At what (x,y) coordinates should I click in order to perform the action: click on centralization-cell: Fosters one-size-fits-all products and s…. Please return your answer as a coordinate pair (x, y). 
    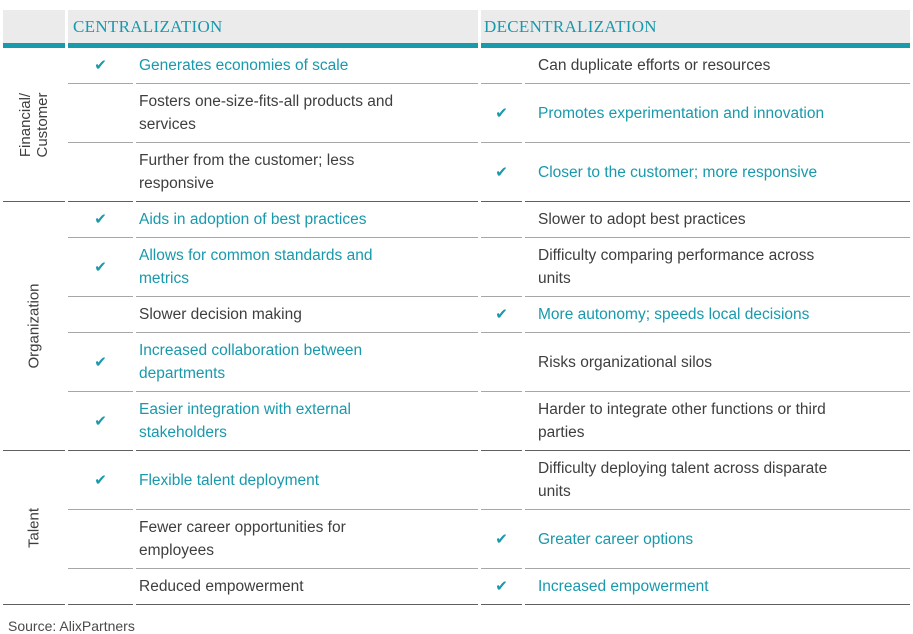
    Looking at the image, I should click on (307, 113).